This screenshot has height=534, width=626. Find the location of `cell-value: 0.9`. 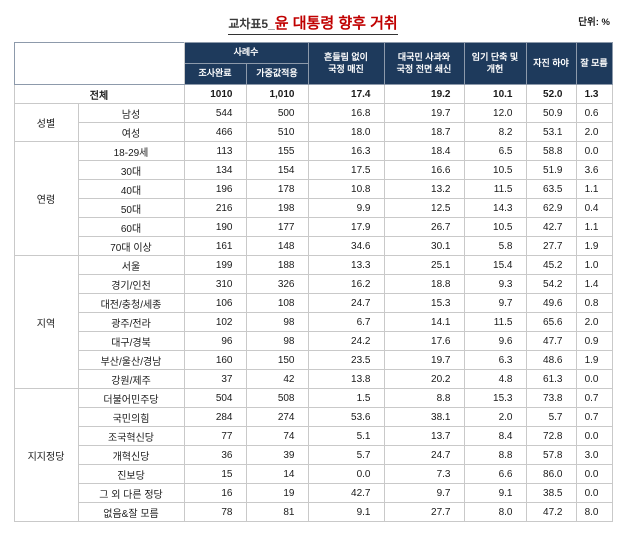

cell-value: 0.9 is located at coordinates (594, 341).